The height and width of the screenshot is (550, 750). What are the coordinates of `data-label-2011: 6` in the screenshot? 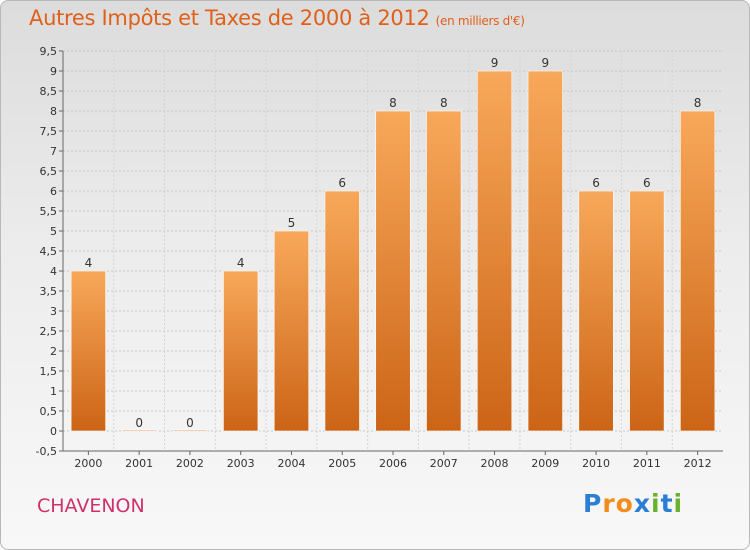 It's located at (647, 183).